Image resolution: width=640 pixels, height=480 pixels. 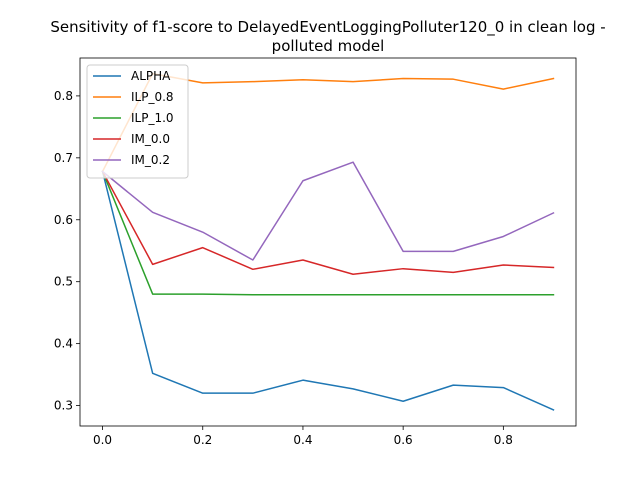 I want to click on y-tick-label: 0.3, so click(x=63, y=406).